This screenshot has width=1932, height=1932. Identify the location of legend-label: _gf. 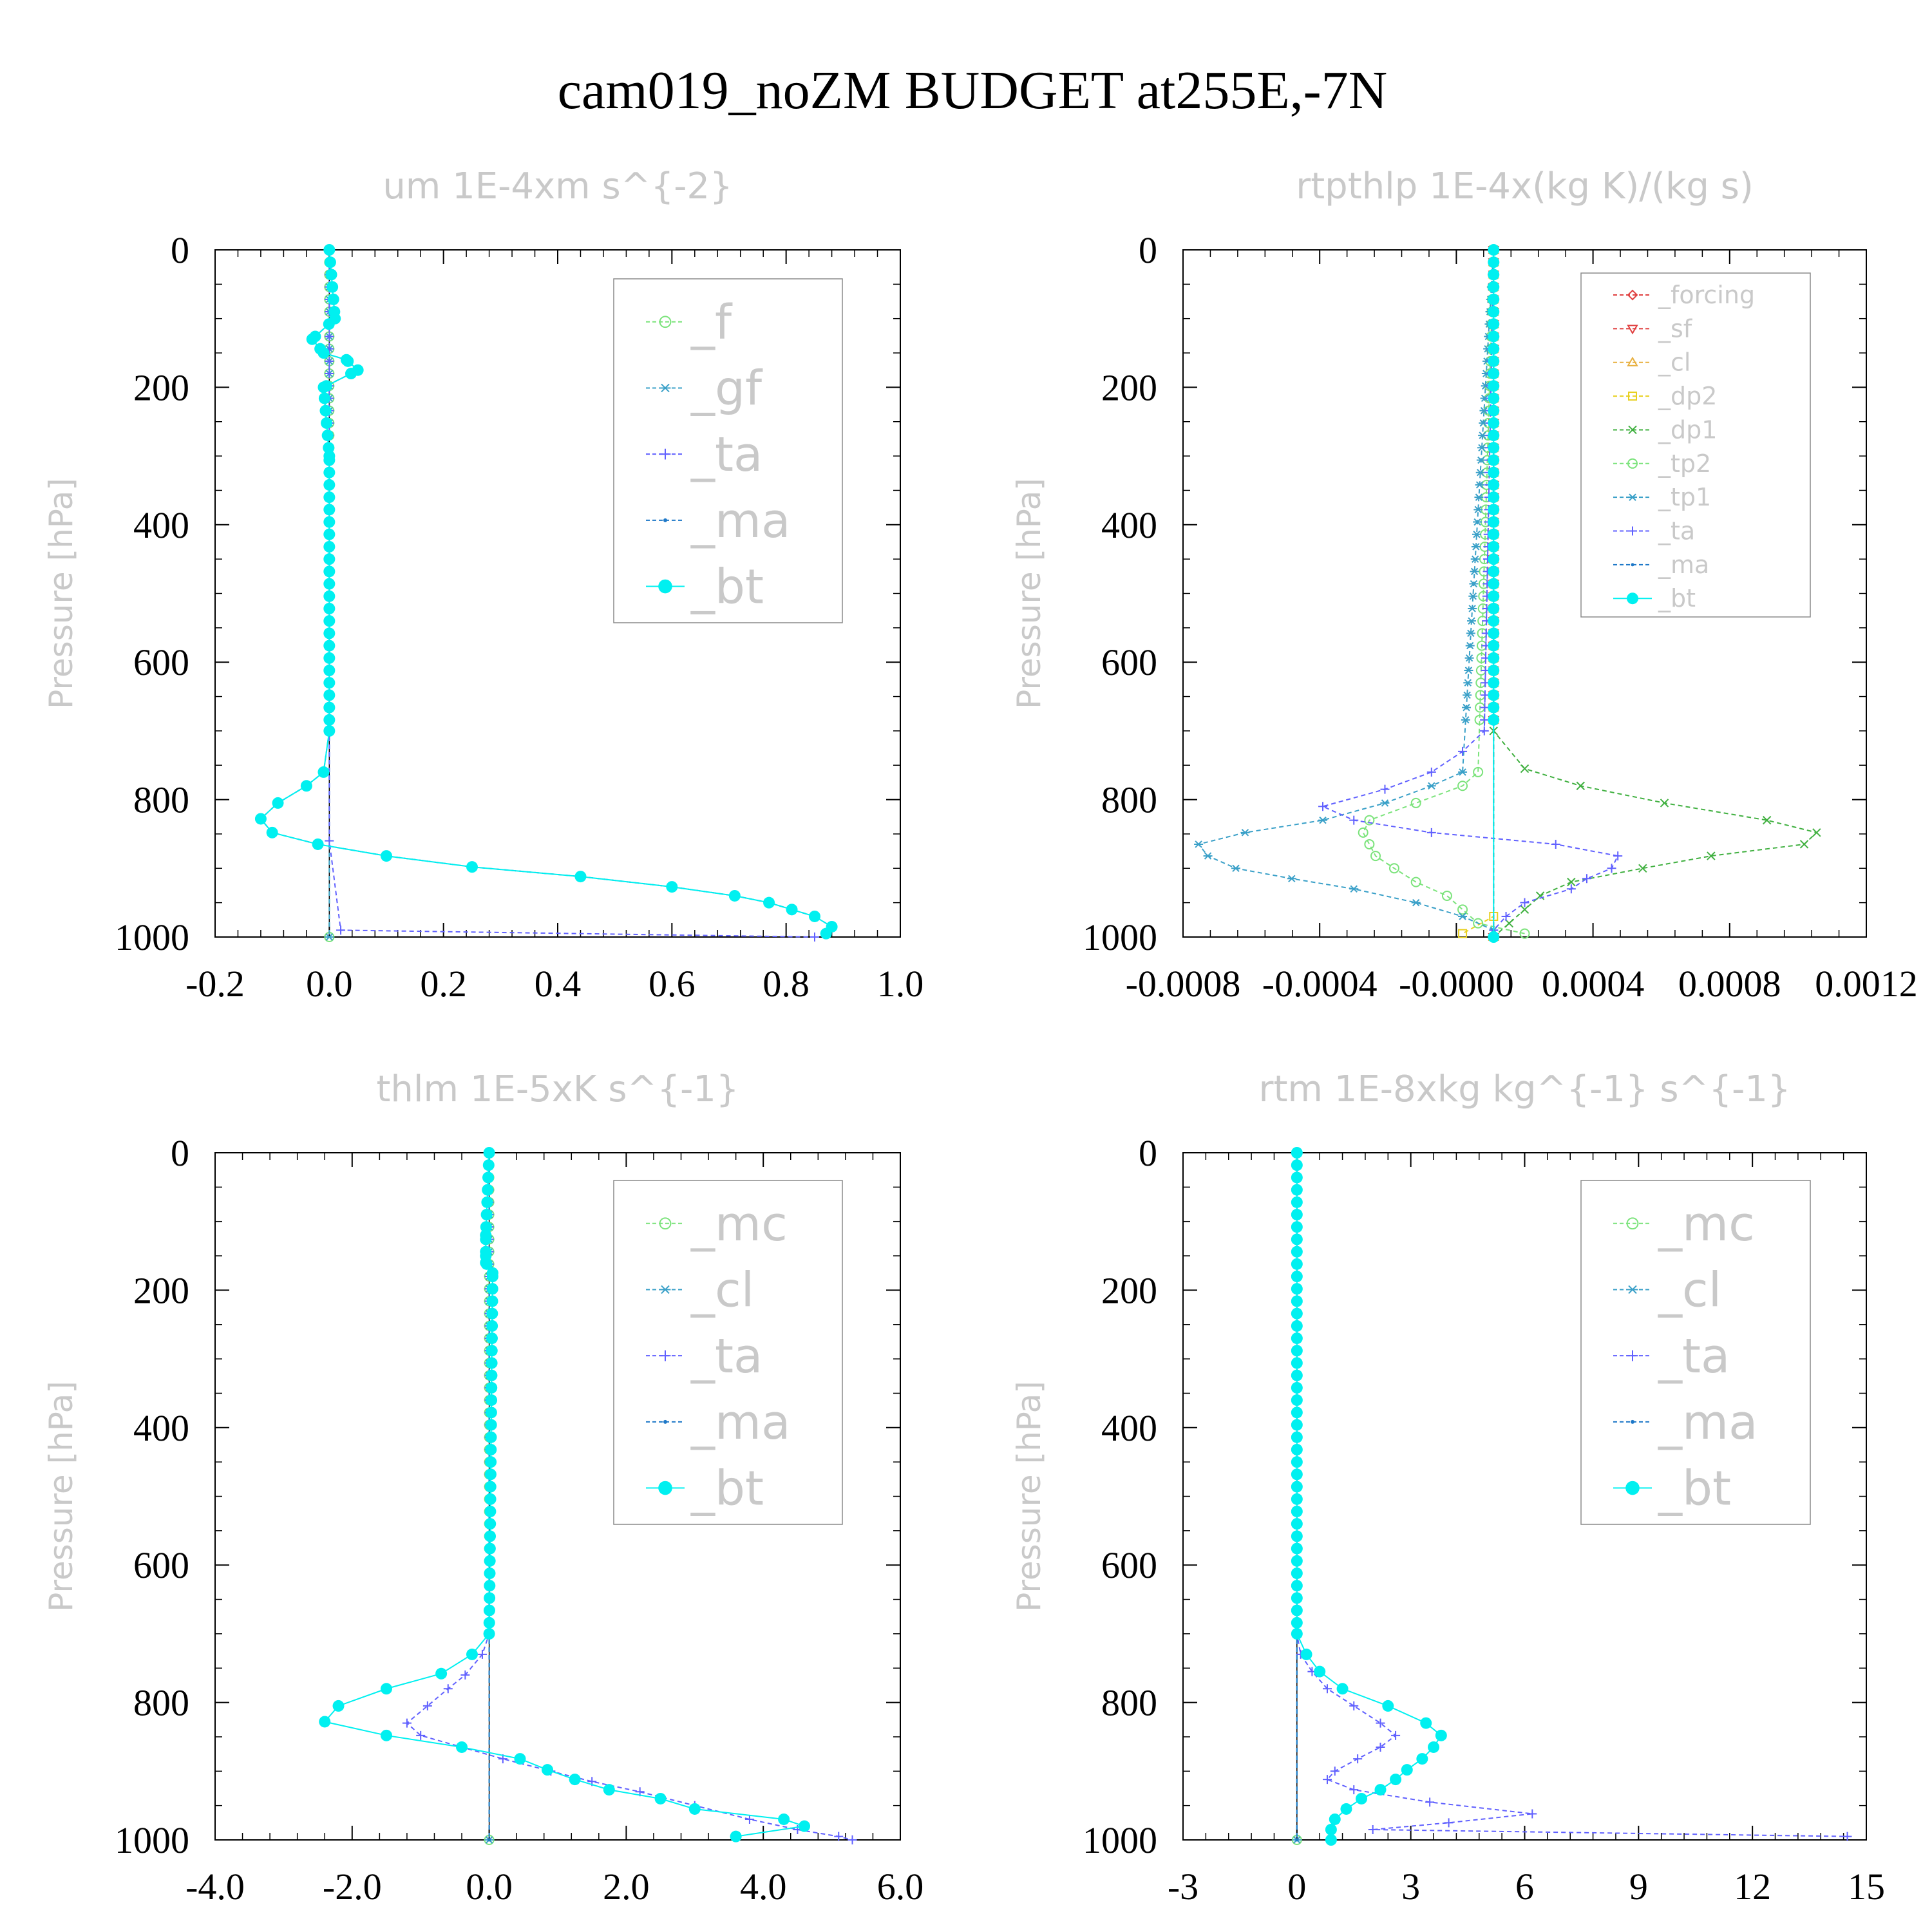
(726, 388).